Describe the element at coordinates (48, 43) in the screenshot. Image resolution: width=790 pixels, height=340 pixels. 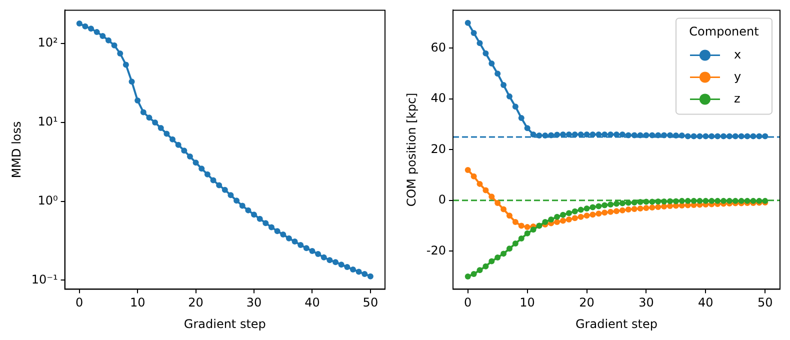
I see `y-tick-label: 10²` at that location.